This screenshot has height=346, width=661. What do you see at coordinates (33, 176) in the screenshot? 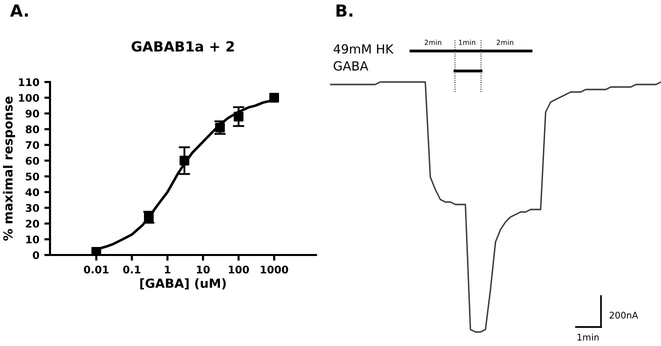
I see `y-tick-label: 50` at bounding box center [33, 176].